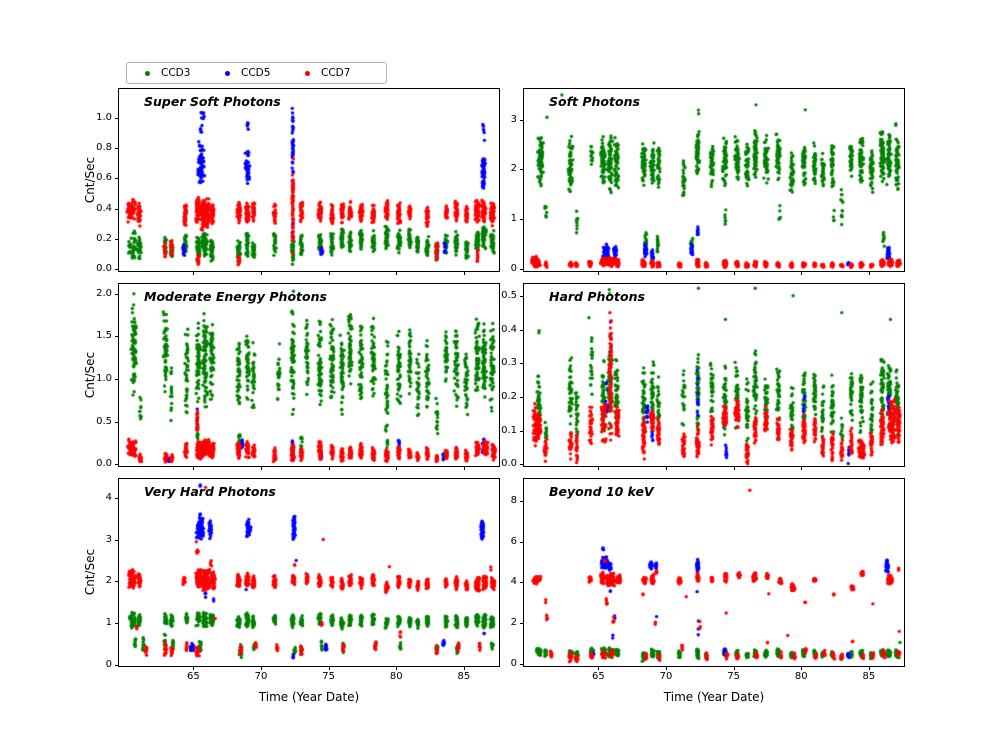  I want to click on x-tick-label: 75, so click(328, 676).